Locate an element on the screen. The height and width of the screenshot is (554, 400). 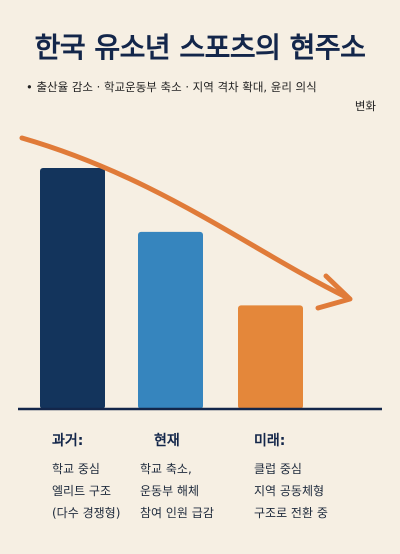
column-line: 클럽 중심 is located at coordinates (278, 469).